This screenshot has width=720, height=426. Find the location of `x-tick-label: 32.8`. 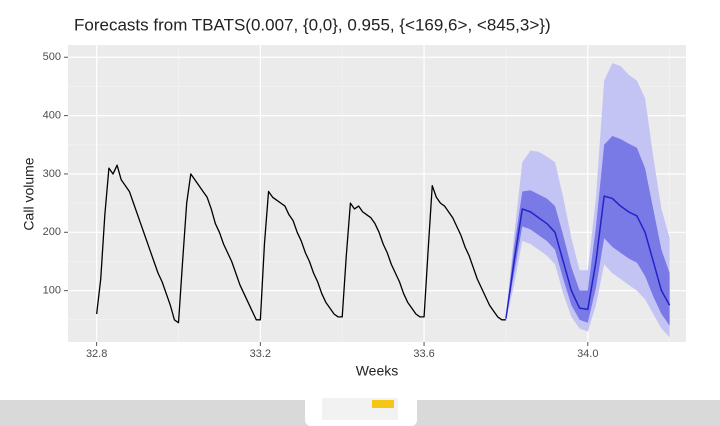

x-tick-label: 32.8 is located at coordinates (96, 354).